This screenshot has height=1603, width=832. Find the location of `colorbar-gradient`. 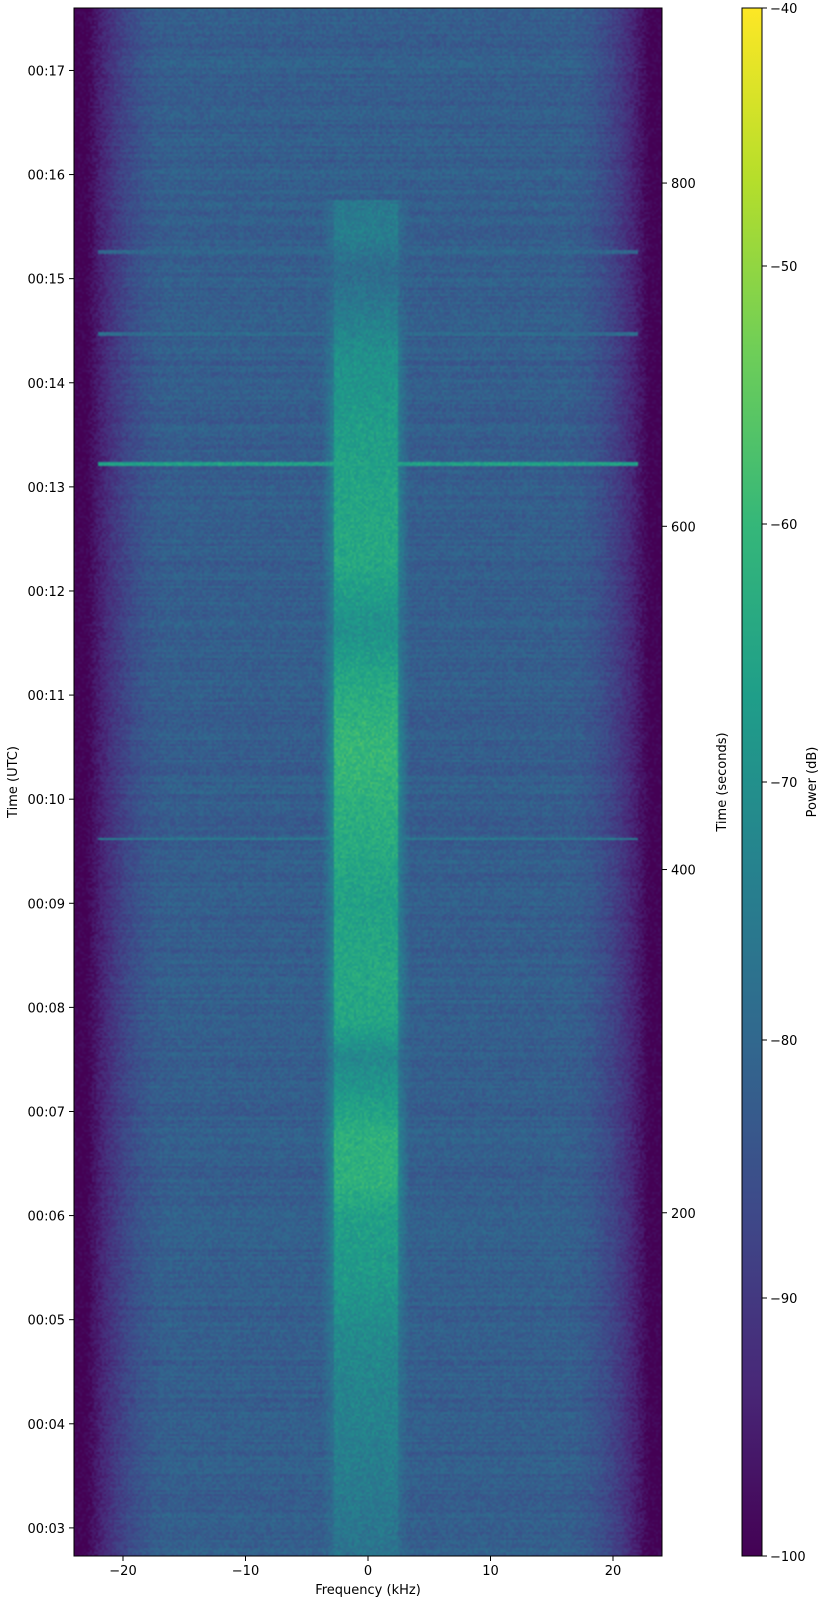

colorbar-gradient is located at coordinates (752, 782).